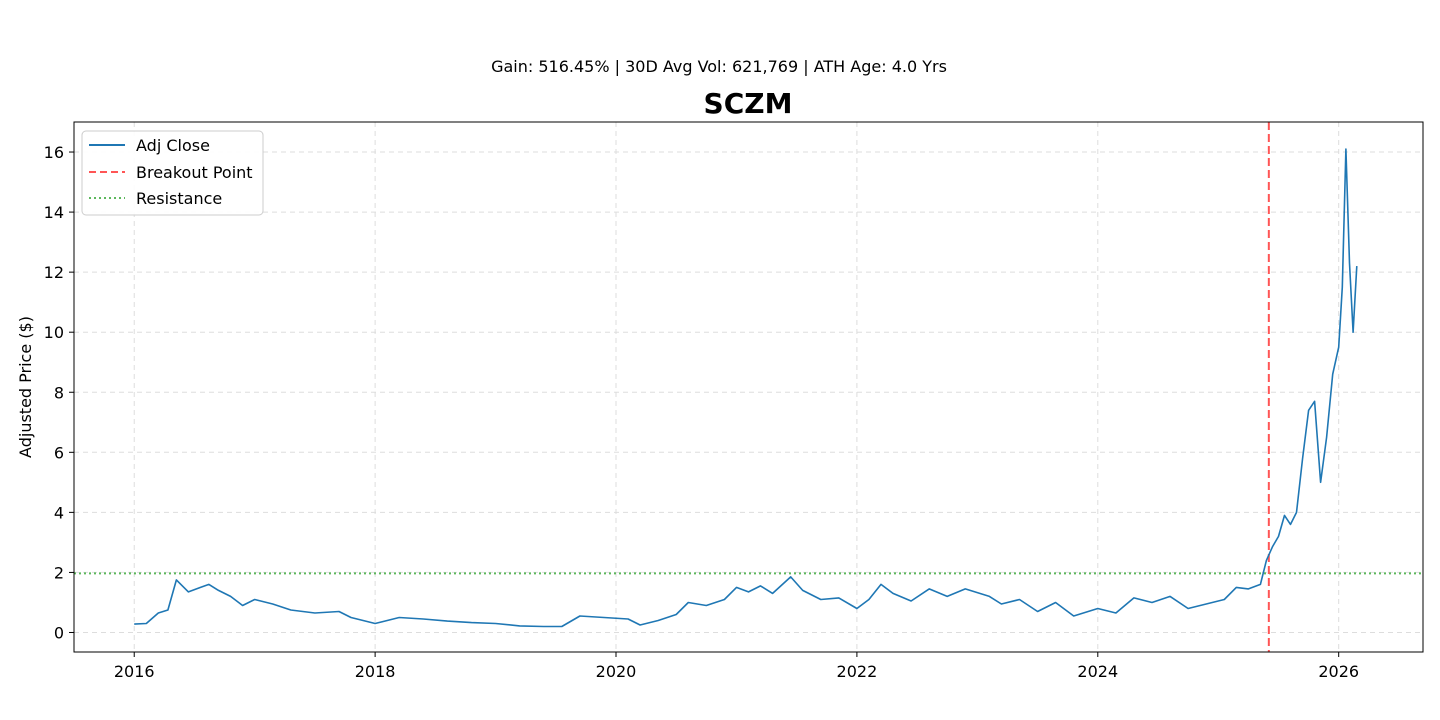  Describe the element at coordinates (736, 666) in the screenshot. I see `x-axis: 2016 2018 2020 2022 2024 2026` at that location.